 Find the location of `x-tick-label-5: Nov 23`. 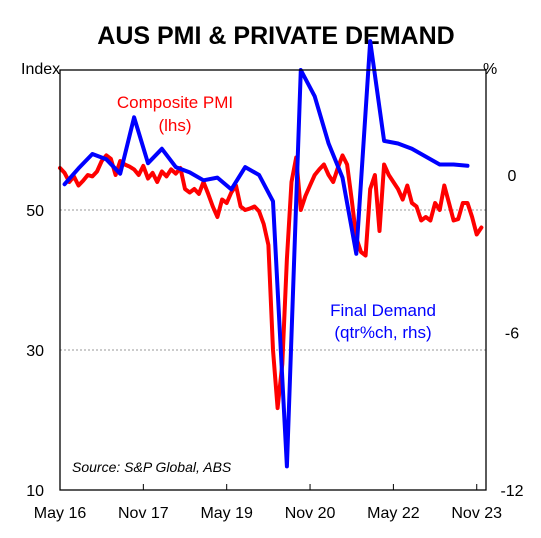

x-tick-label-5: Nov 23 is located at coordinates (476, 513).